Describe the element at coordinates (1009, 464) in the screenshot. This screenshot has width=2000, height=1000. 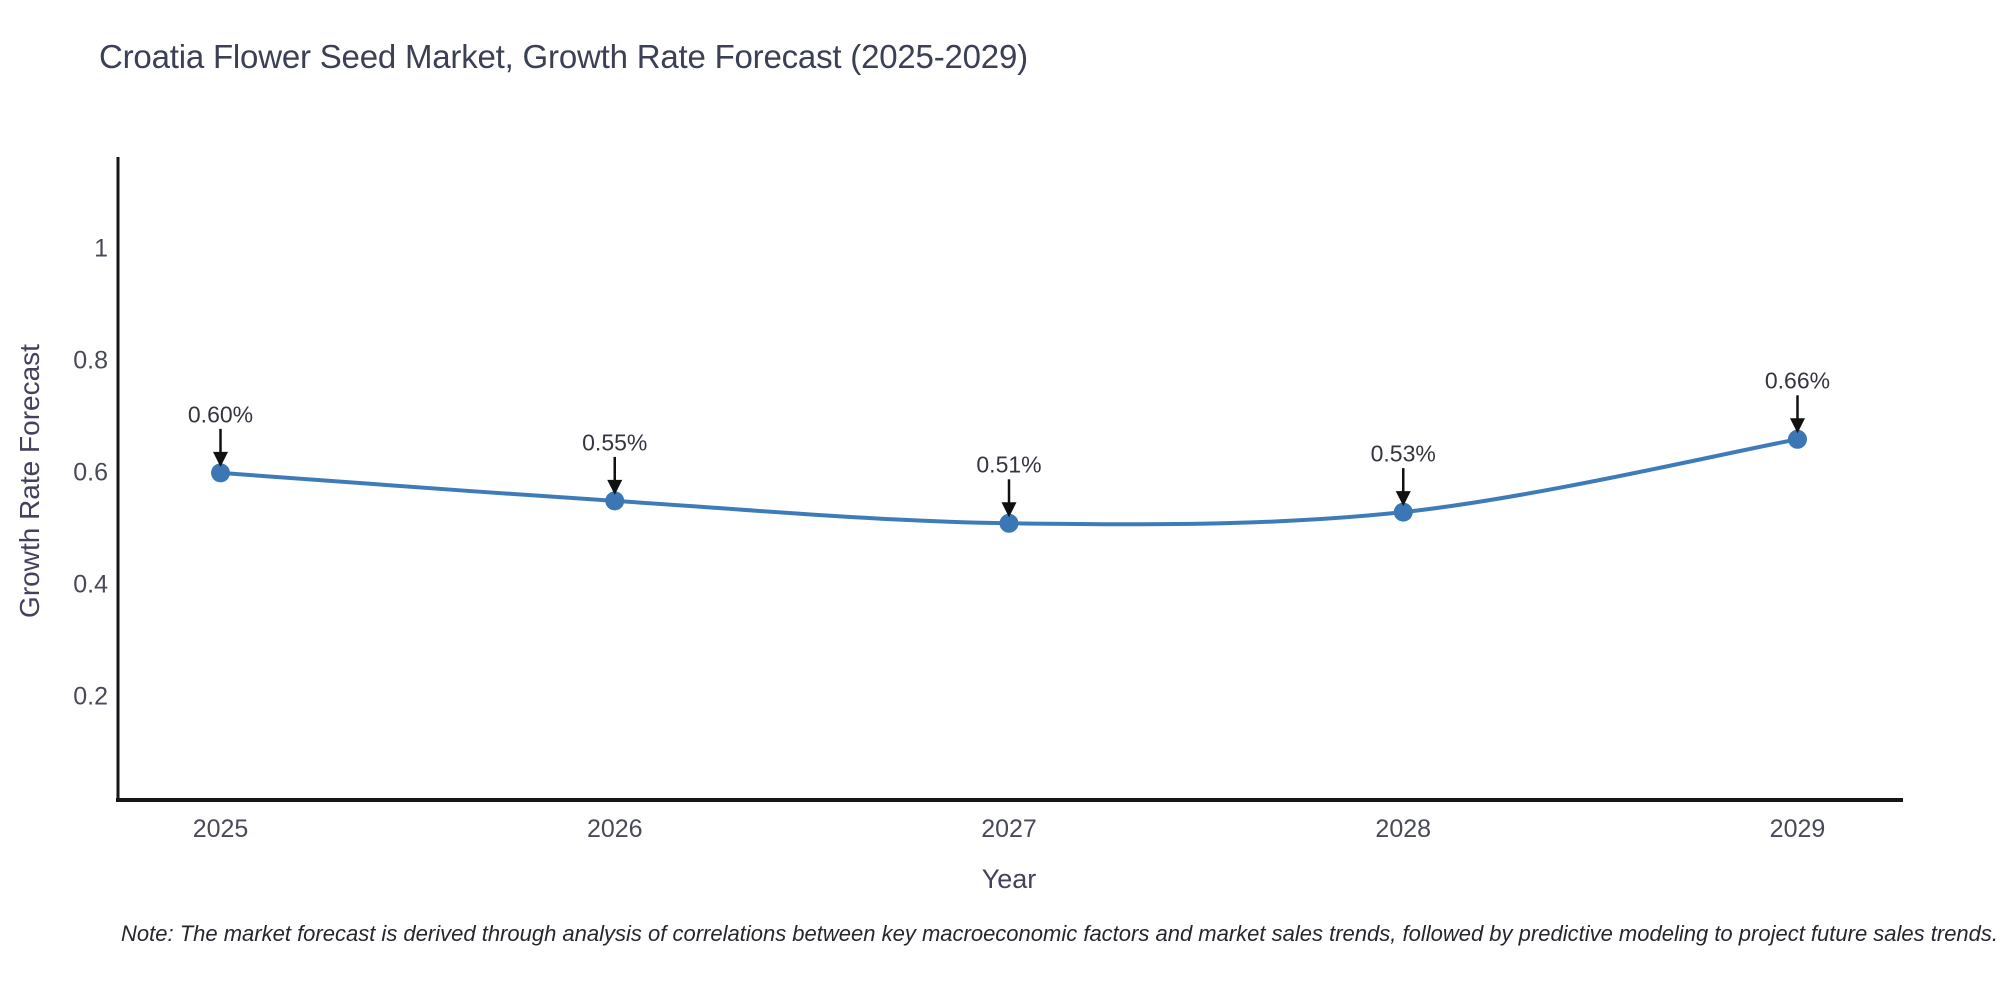
I see `point-annotation: 0.51%` at that location.